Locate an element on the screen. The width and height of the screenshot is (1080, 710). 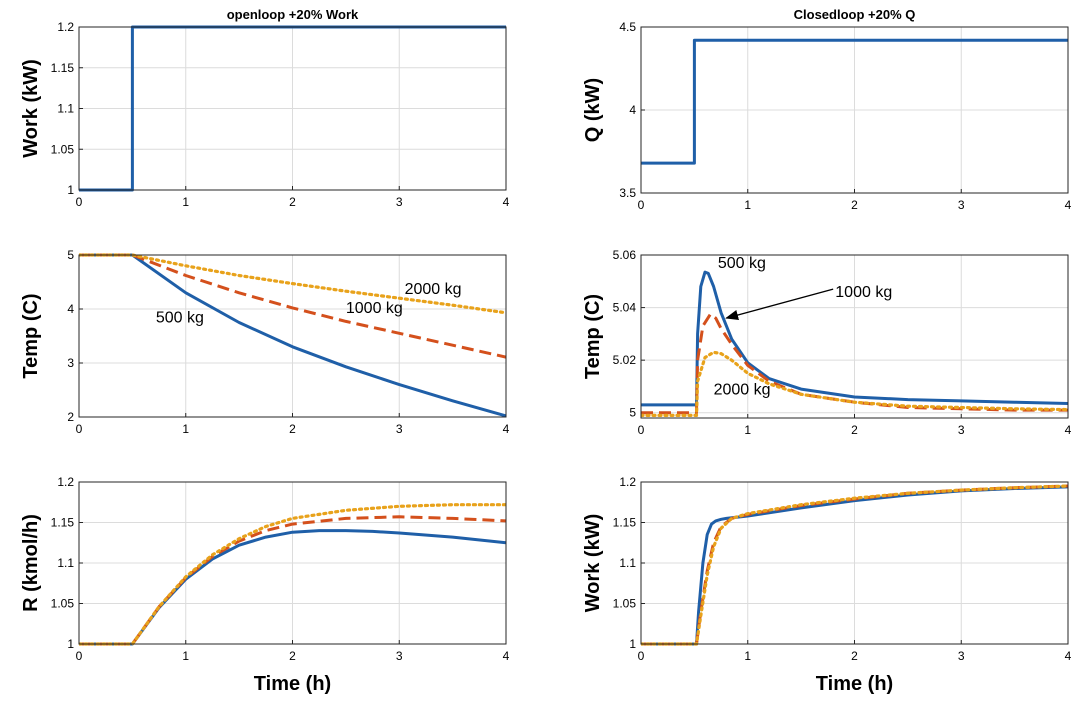
y-tick-label: 2 is located at coordinates (70, 417).